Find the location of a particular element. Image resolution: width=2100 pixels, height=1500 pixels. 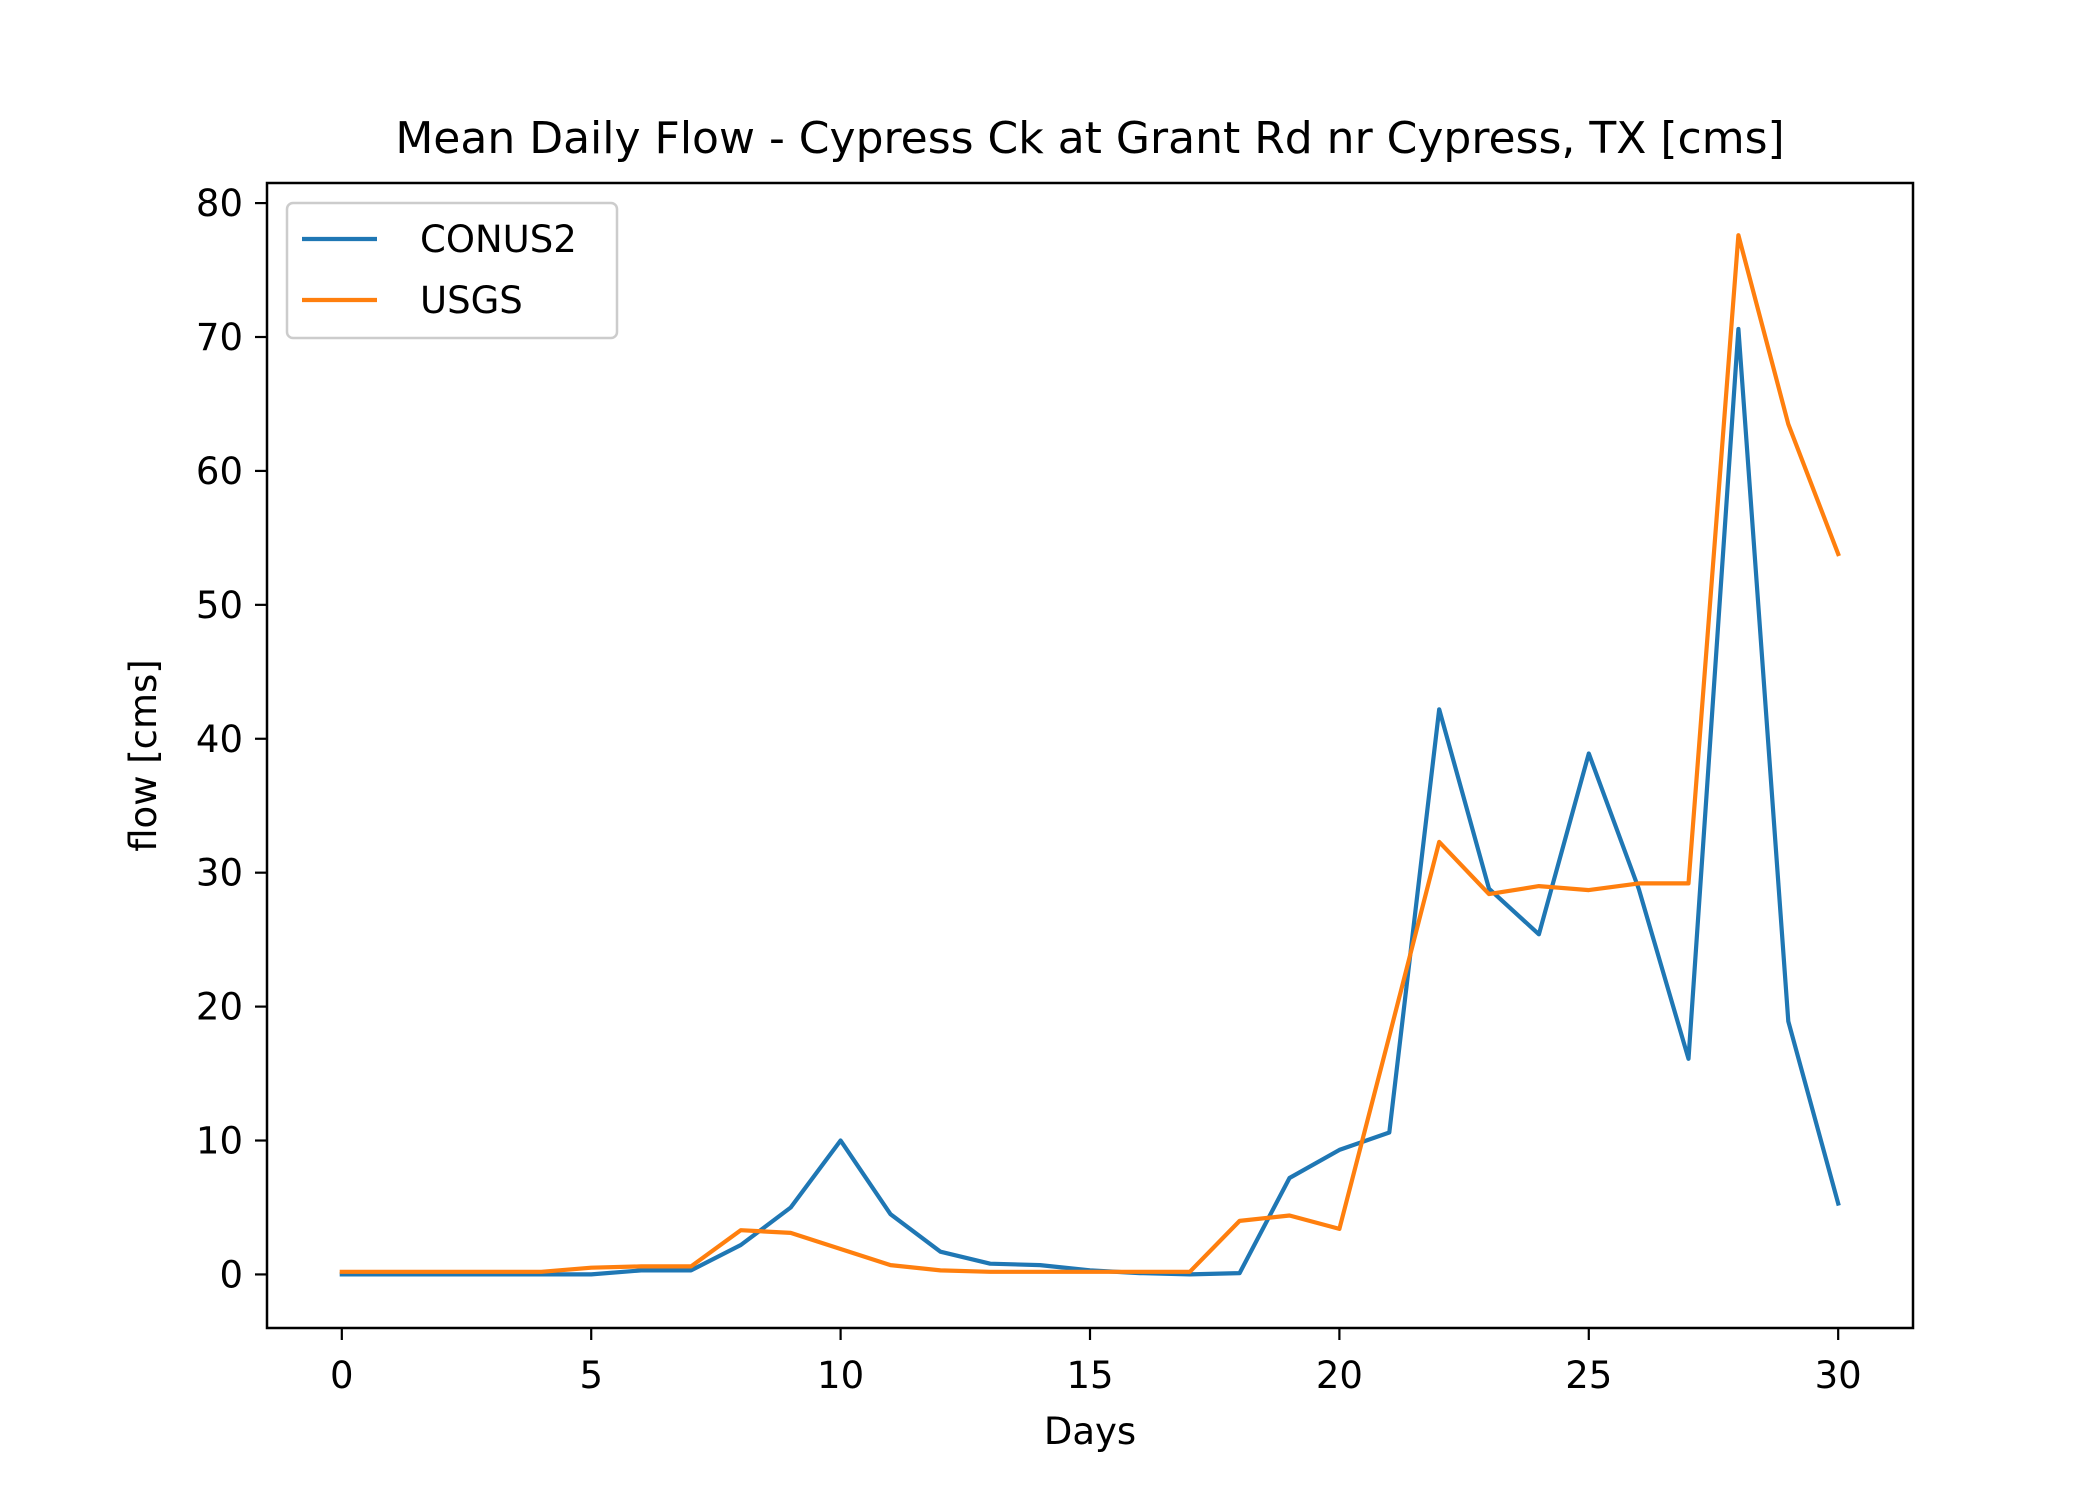

x-tick-label: 0 is located at coordinates (342, 1375).